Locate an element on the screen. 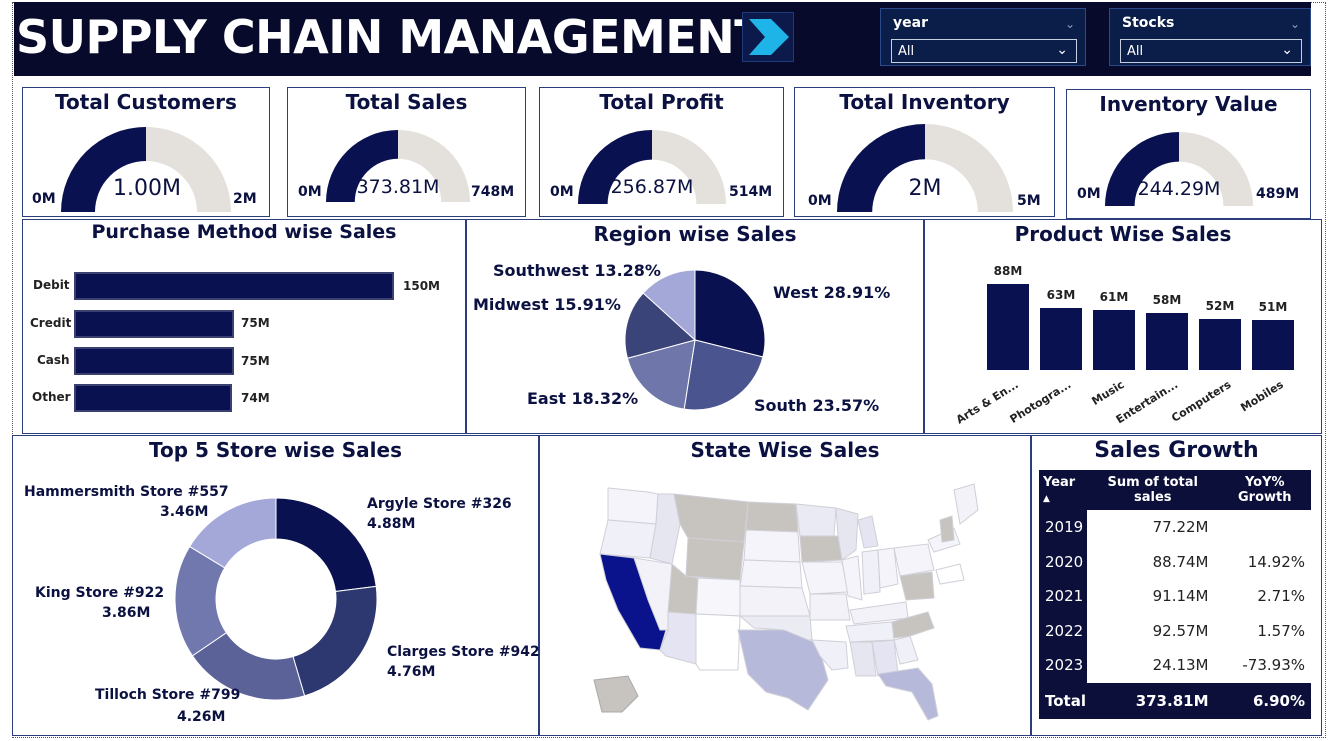  kpi-card-total-profit: Total Profit 256.87M 0M 514M is located at coordinates (661, 152).